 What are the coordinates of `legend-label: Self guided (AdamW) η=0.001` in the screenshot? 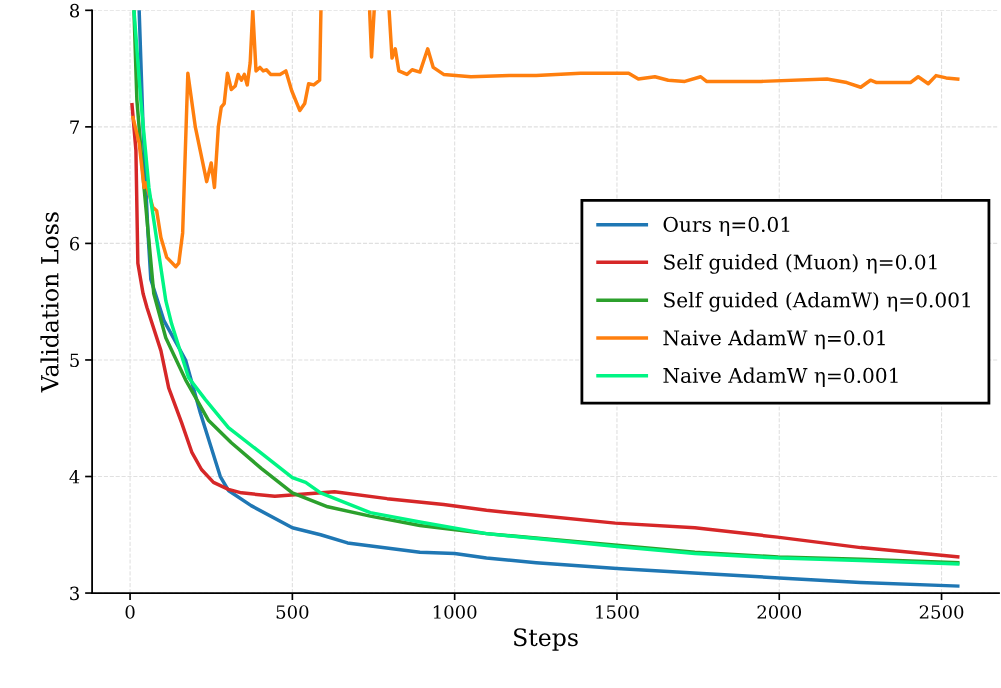 It's located at (817, 301).